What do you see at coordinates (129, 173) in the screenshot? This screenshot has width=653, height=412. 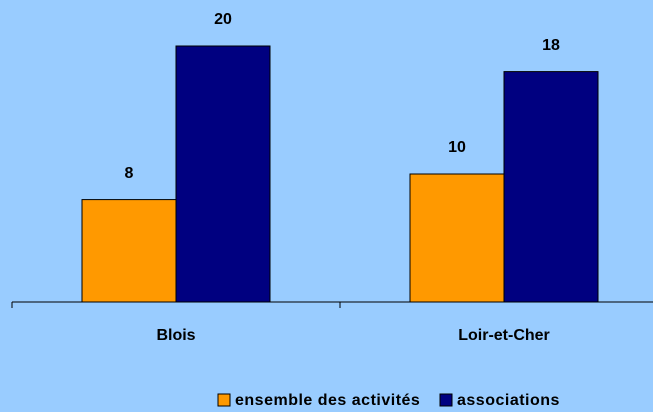 I see `data-label: 8` at bounding box center [129, 173].